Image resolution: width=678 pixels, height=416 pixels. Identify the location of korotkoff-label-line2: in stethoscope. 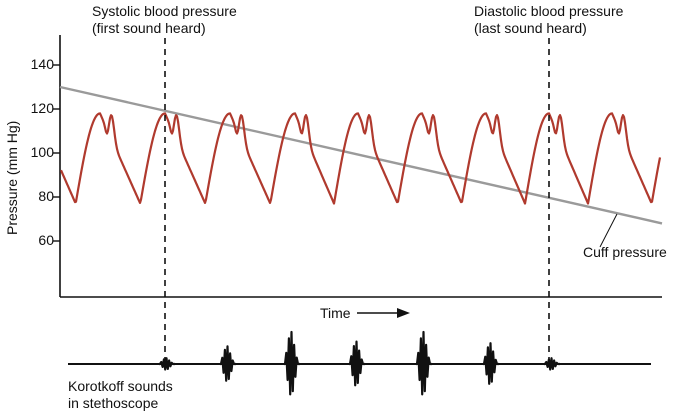
(113, 403).